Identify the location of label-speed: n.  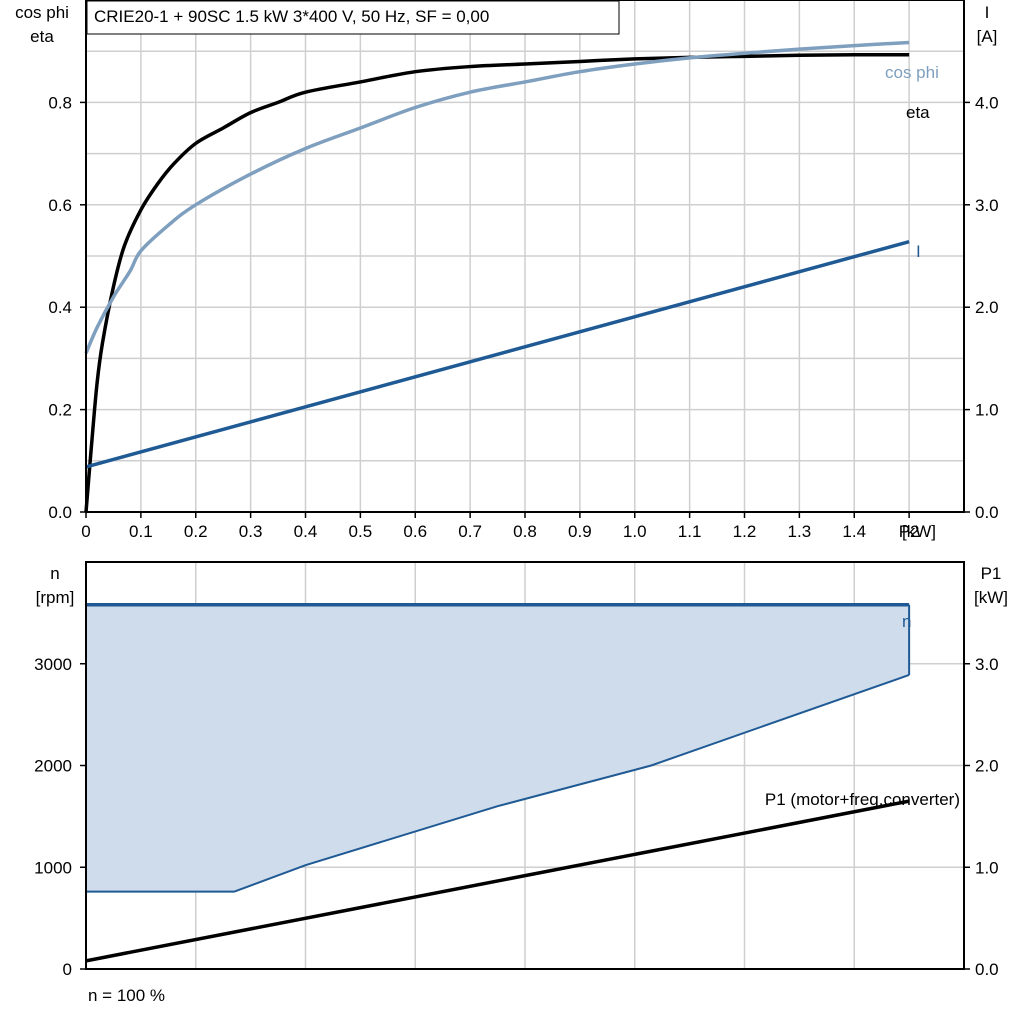
(906, 621).